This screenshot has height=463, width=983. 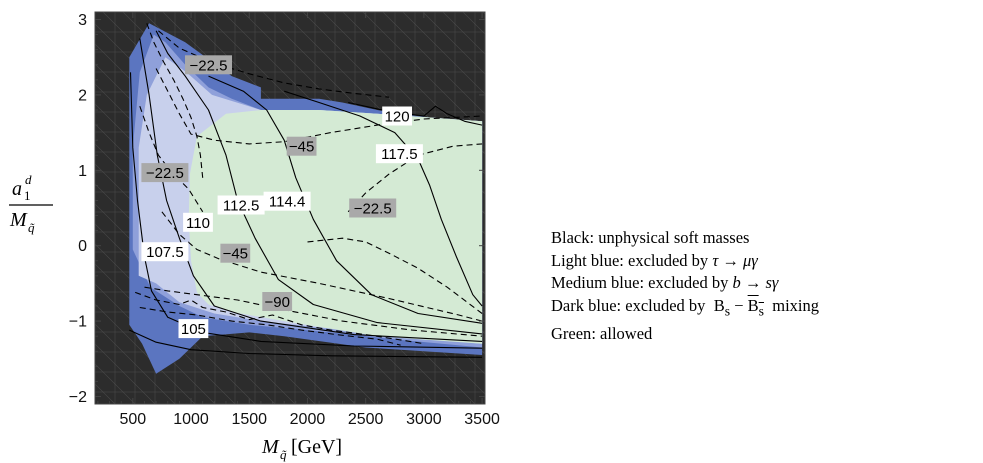 I want to click on legend-process-b-meson: Bs, so click(x=722, y=307).